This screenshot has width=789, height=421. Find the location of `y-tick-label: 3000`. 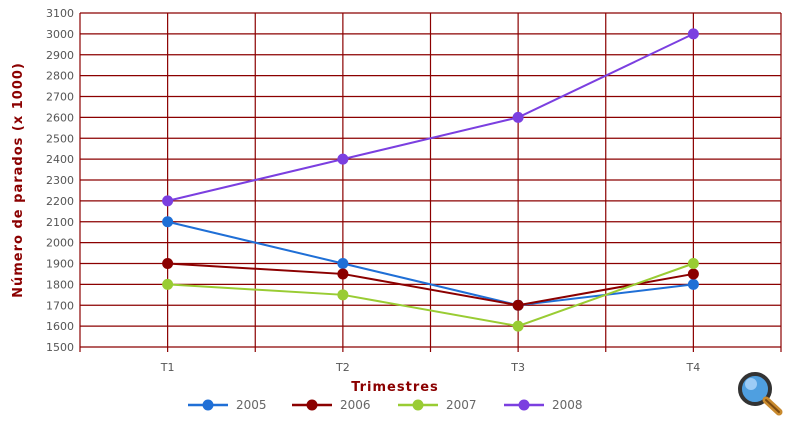

y-tick-label: 3000 is located at coordinates (60, 34).